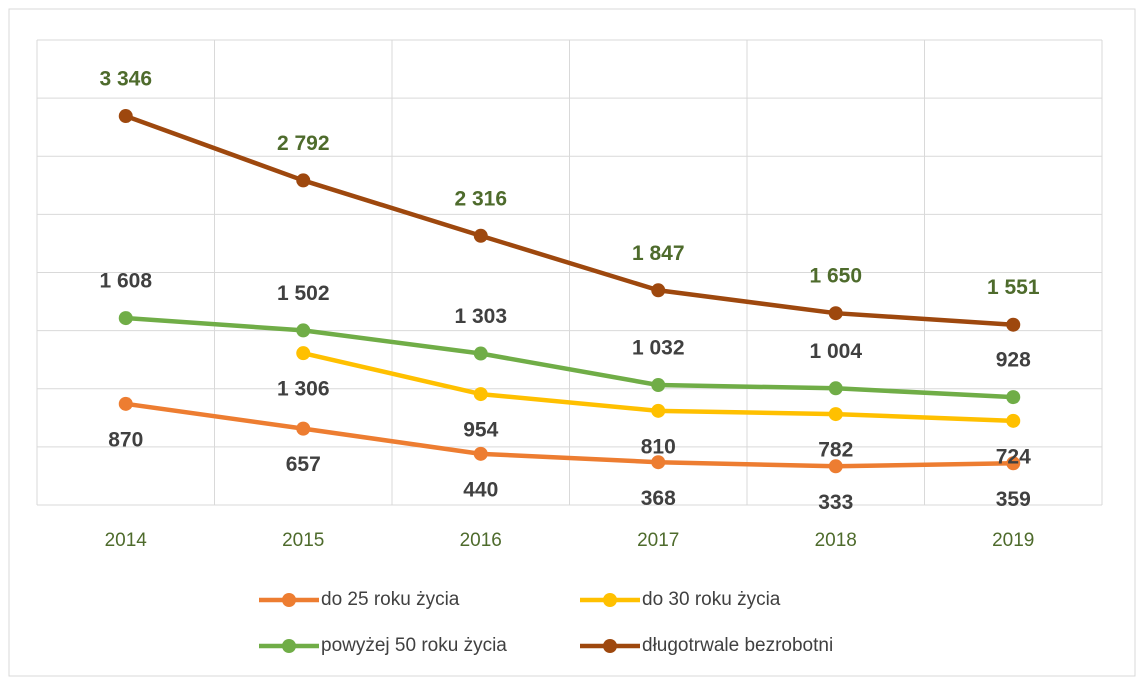 Image resolution: width=1145 pixels, height=677 pixels. What do you see at coordinates (390, 599) in the screenshot?
I see `legend-label: do 25 roku życia` at bounding box center [390, 599].